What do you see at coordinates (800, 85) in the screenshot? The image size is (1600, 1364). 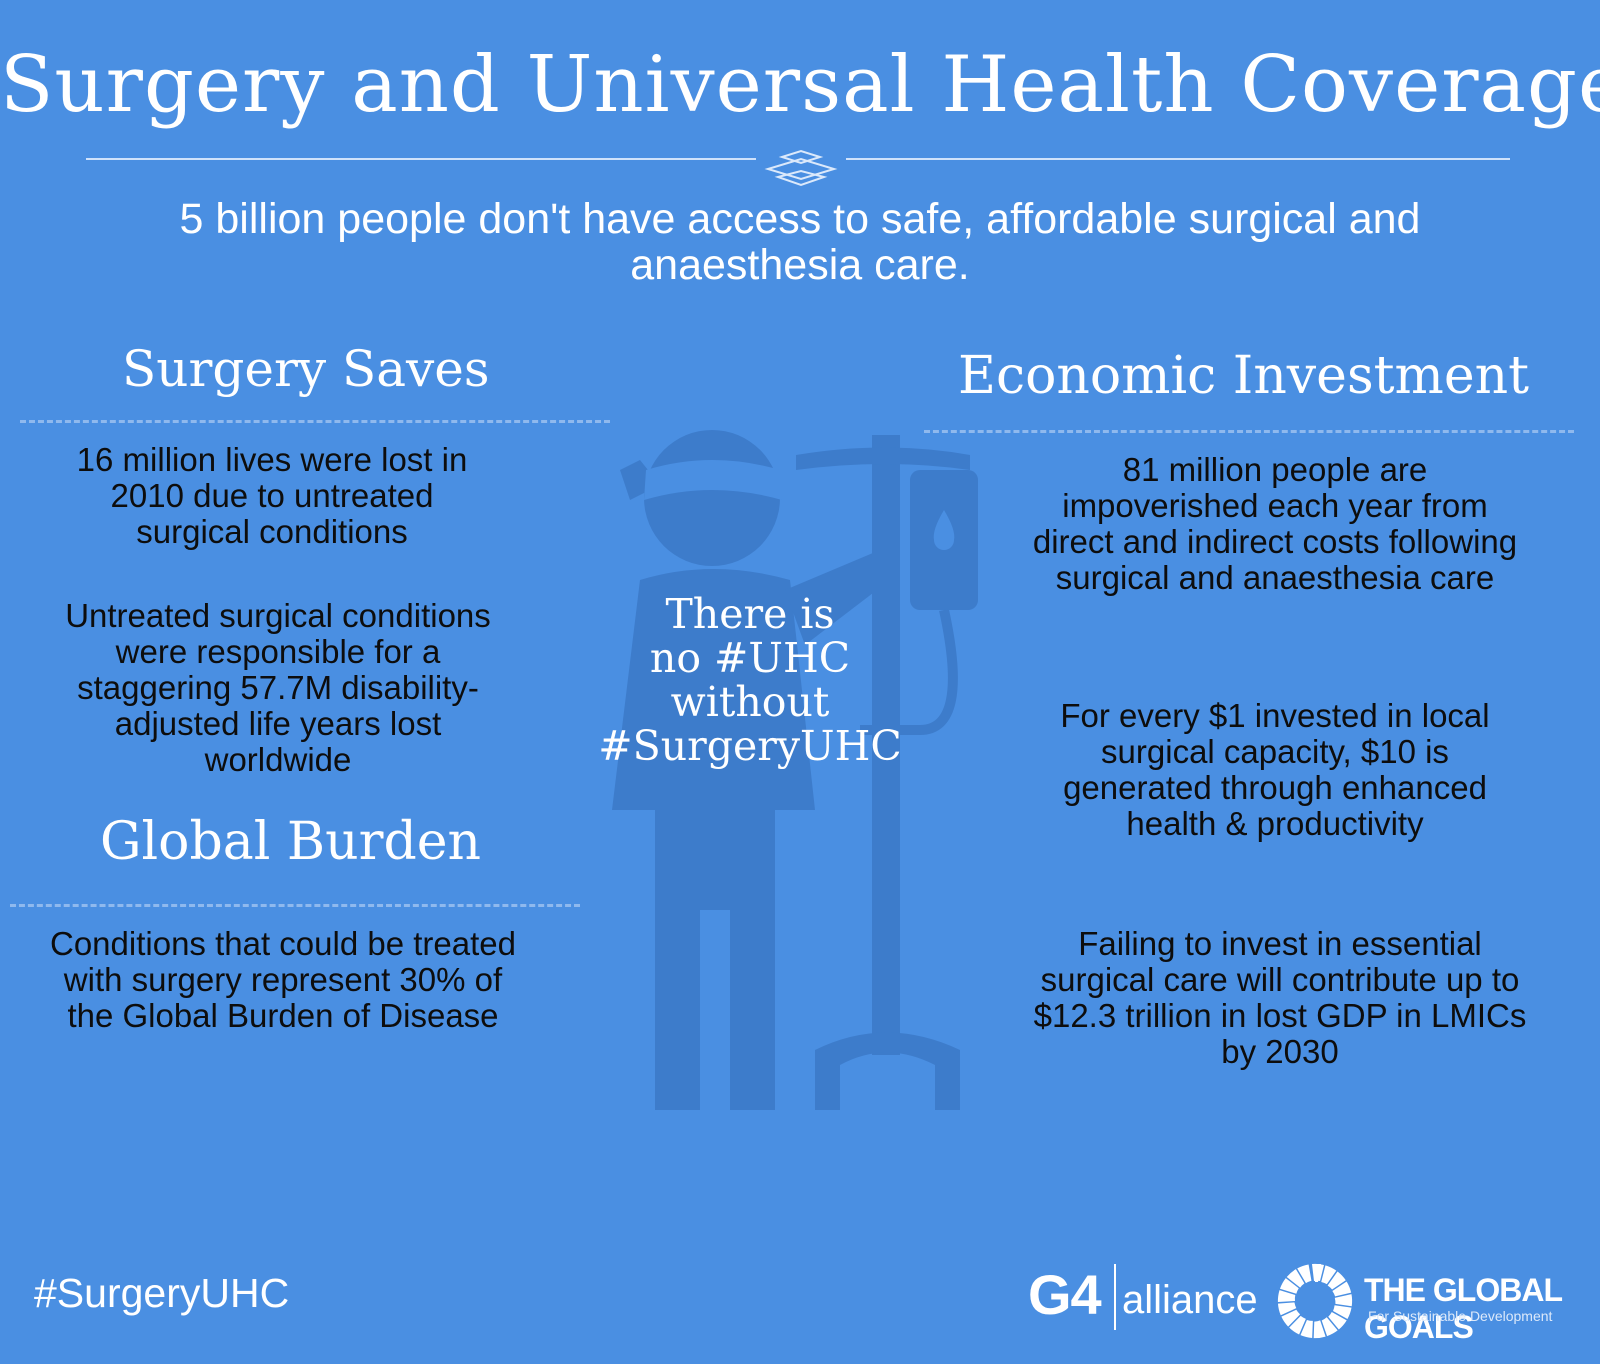 I see `page-title: Surgery and Universal Health Coverage` at bounding box center [800, 85].